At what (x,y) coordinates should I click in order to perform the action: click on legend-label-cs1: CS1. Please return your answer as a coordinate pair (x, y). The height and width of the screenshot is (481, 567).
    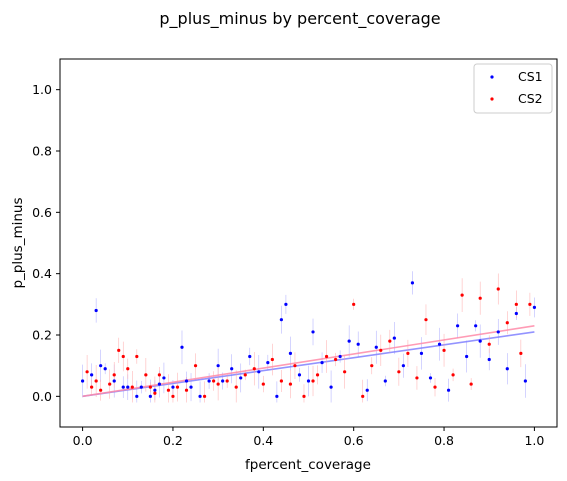
    Looking at the image, I should click on (530, 76).